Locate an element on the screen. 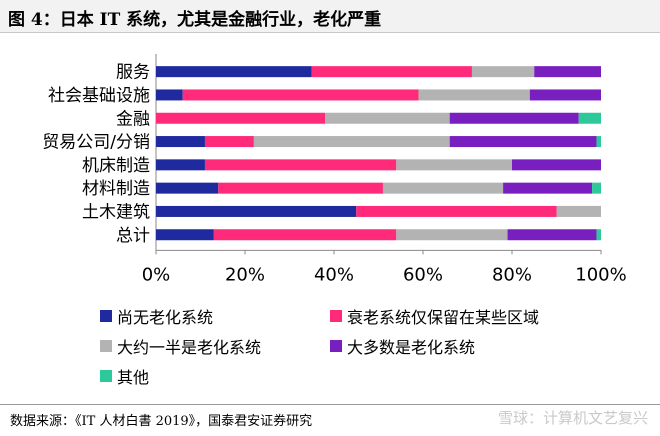 This screenshot has height=436, width=660. category-label: 材料制造 is located at coordinates (116, 189).